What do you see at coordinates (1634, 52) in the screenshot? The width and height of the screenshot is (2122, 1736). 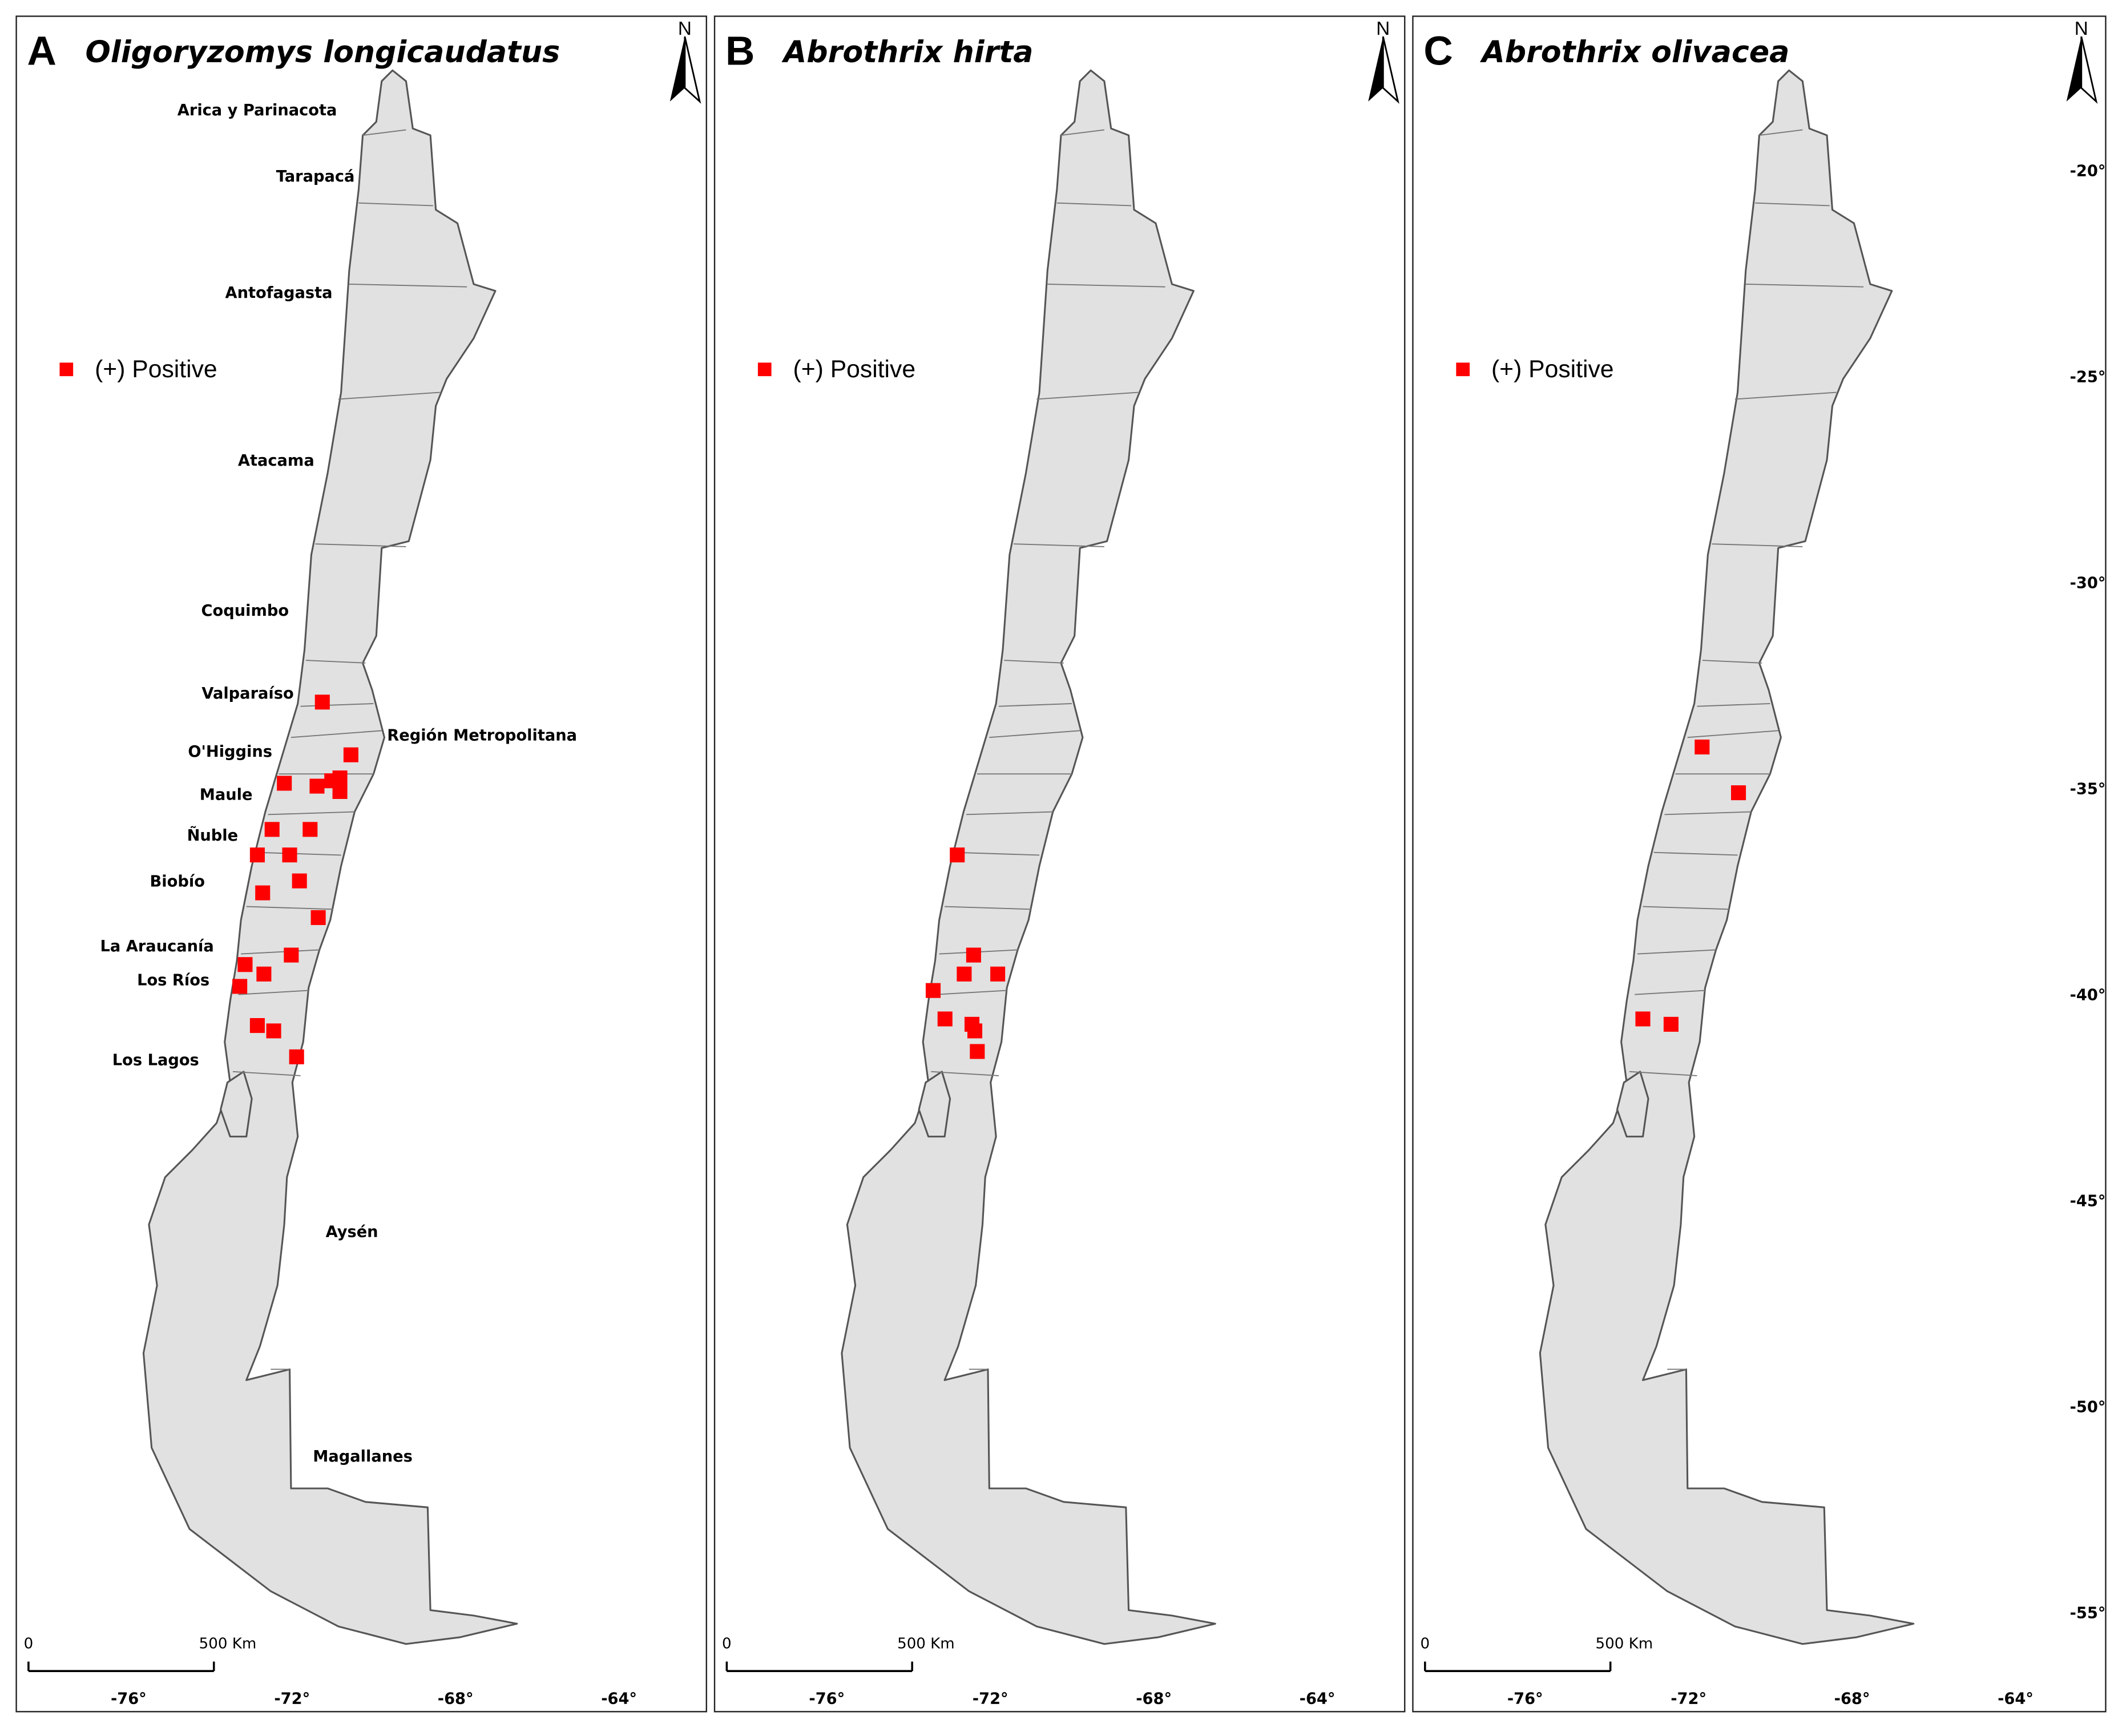 I see `species-title: Abrothrix olivacea` at bounding box center [1634, 52].